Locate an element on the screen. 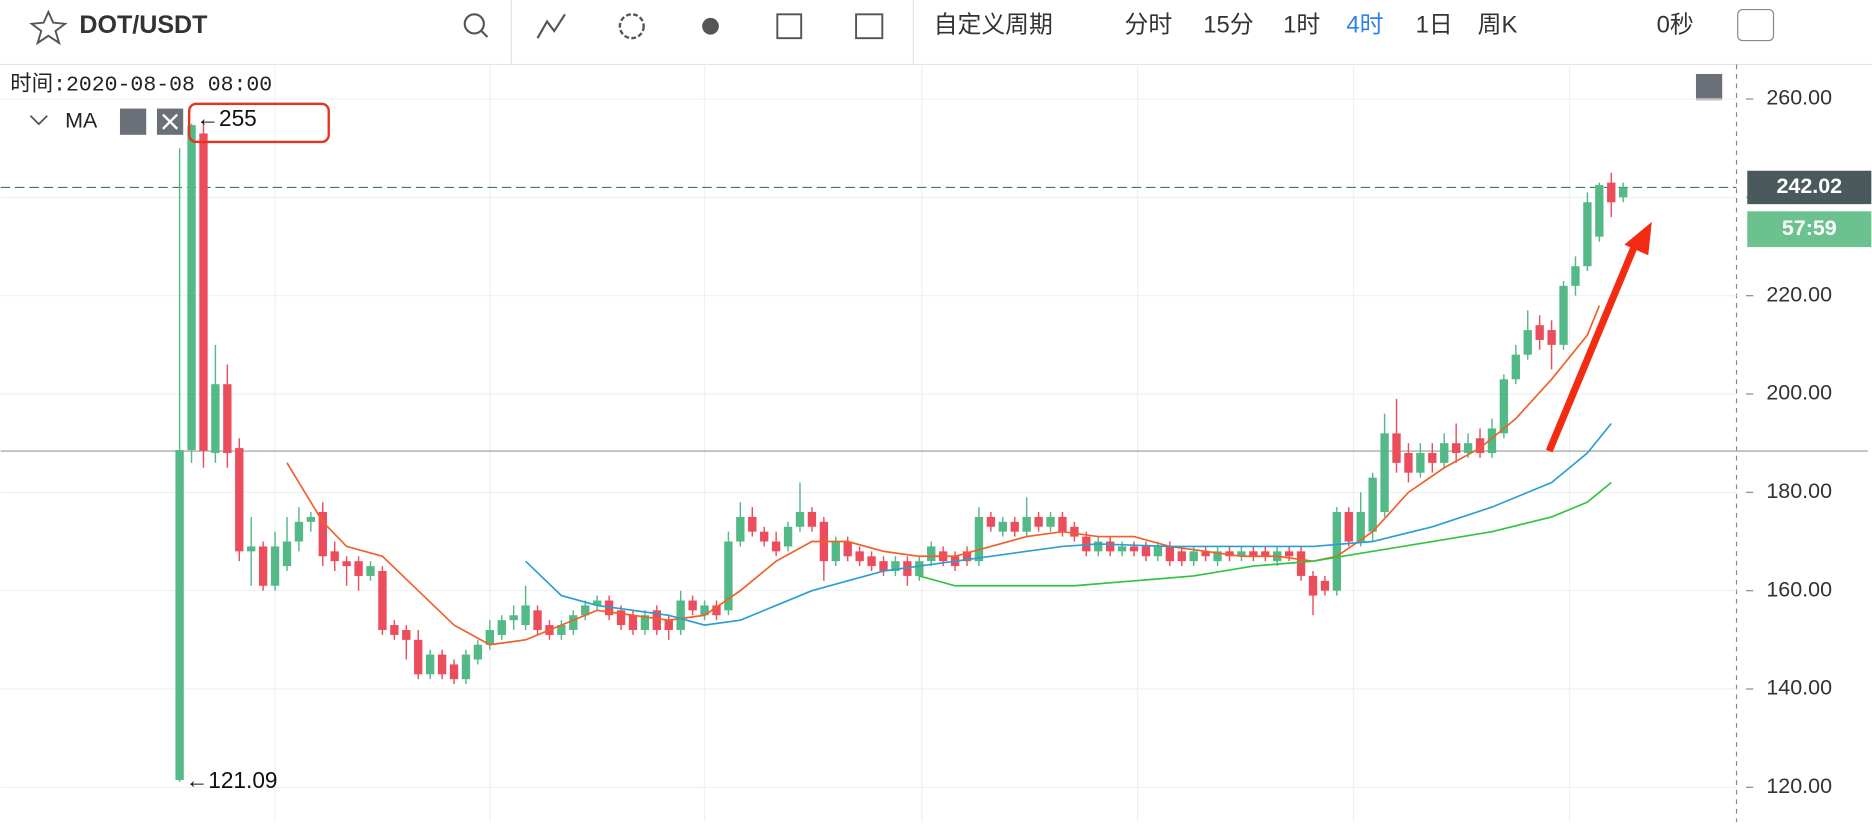 Image resolution: width=1872 pixels, height=827 pixels. period-tab: 4时 is located at coordinates (1364, 25).